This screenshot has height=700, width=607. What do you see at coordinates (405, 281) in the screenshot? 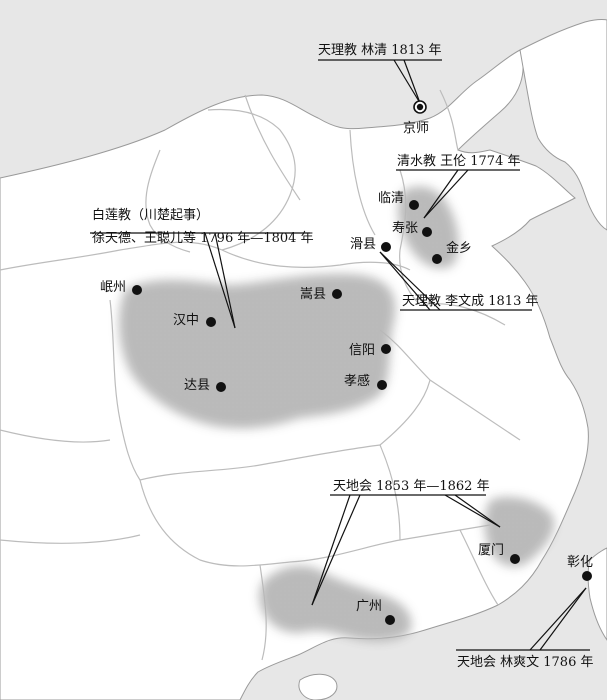
I see `callout-pointer-tianli-liwencheng` at bounding box center [405, 281].